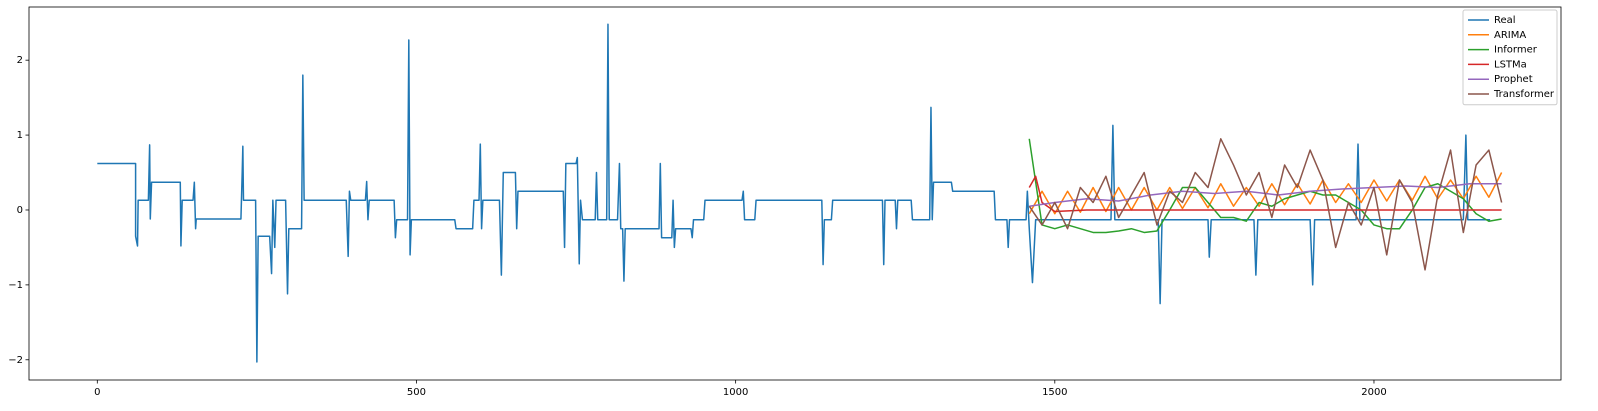 This screenshot has height=411, width=1598. I want to click on x-tick-label: 1500, so click(1054, 392).